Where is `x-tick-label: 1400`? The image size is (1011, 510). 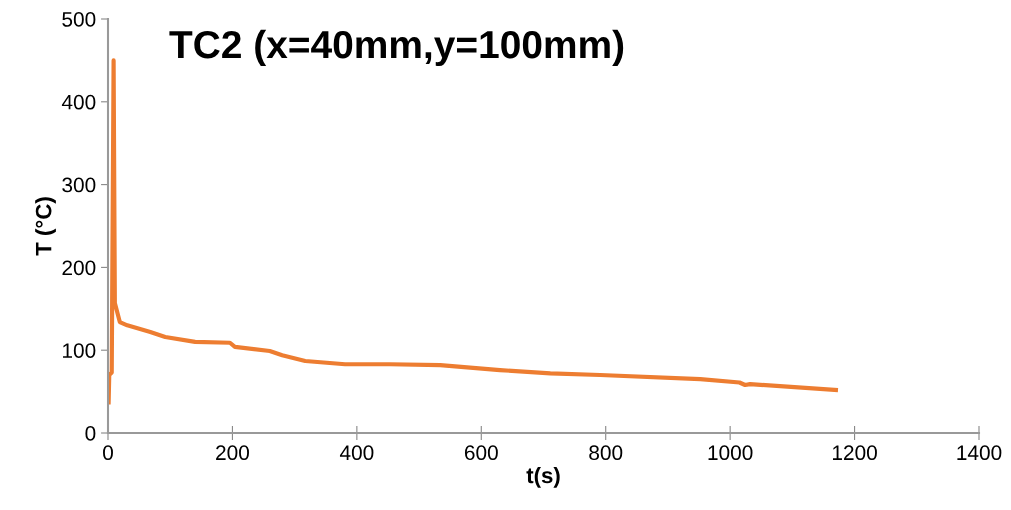
x-tick-label: 1400 is located at coordinates (979, 453).